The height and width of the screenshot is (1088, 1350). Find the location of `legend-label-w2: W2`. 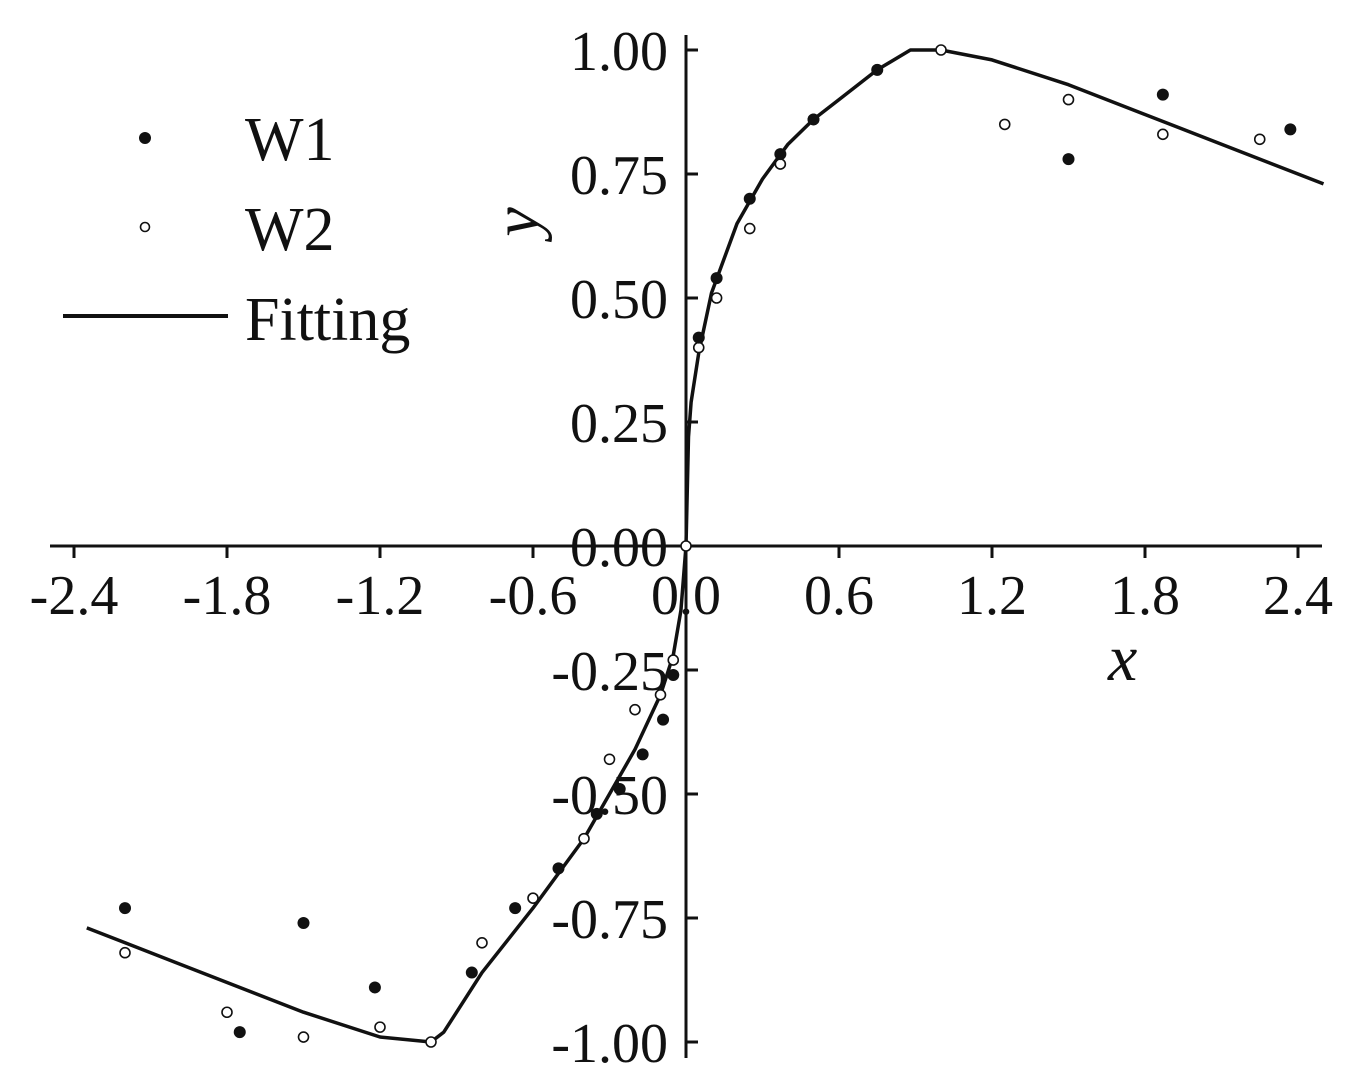

legend-label-w2: W2 is located at coordinates (290, 230).